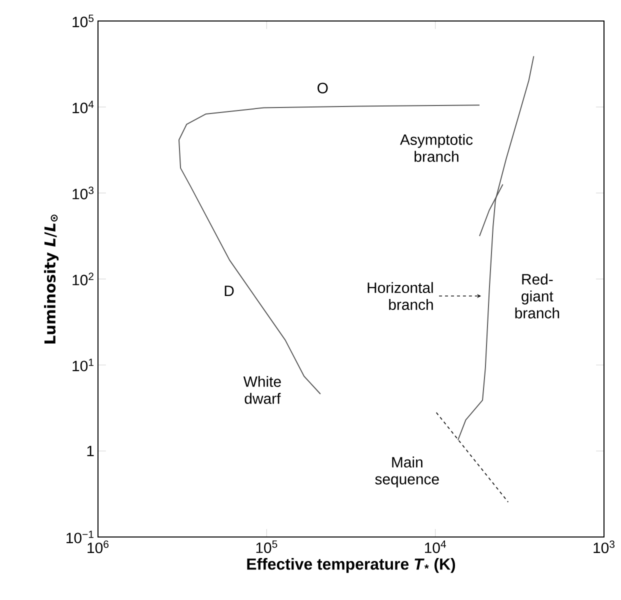 The width and height of the screenshot is (621, 600). I want to click on annotation: Asymptotic branch, so click(436, 148).